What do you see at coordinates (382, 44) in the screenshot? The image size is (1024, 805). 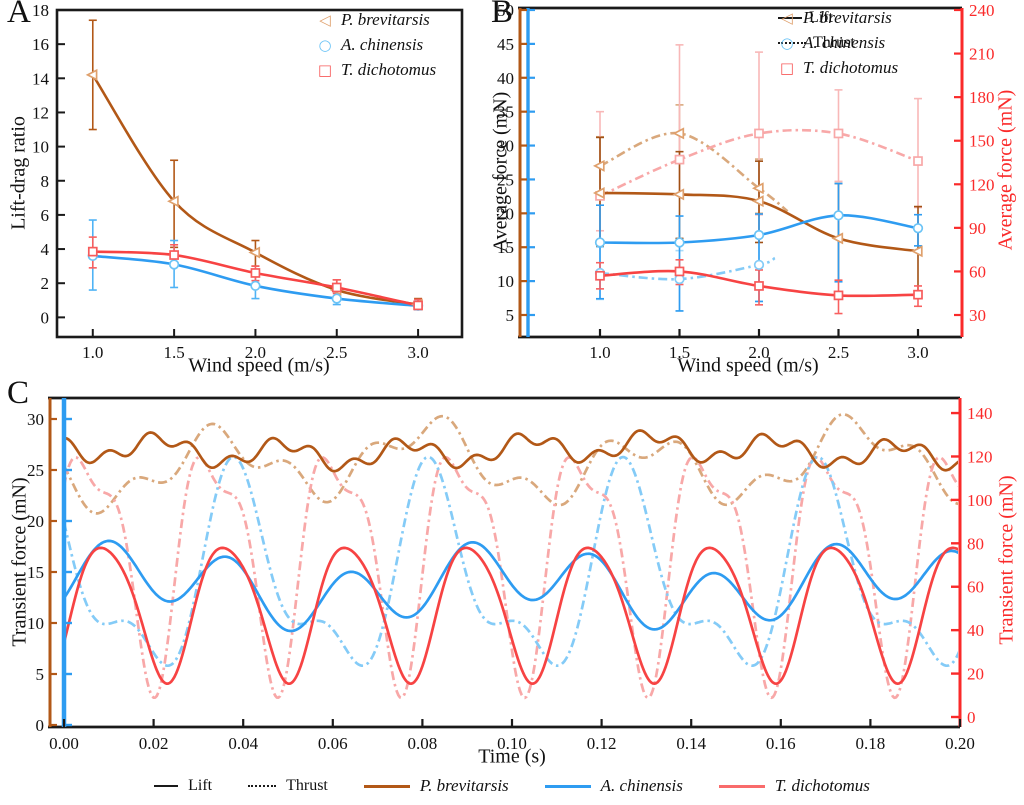 I see `species-label: A. chinensis` at bounding box center [382, 44].